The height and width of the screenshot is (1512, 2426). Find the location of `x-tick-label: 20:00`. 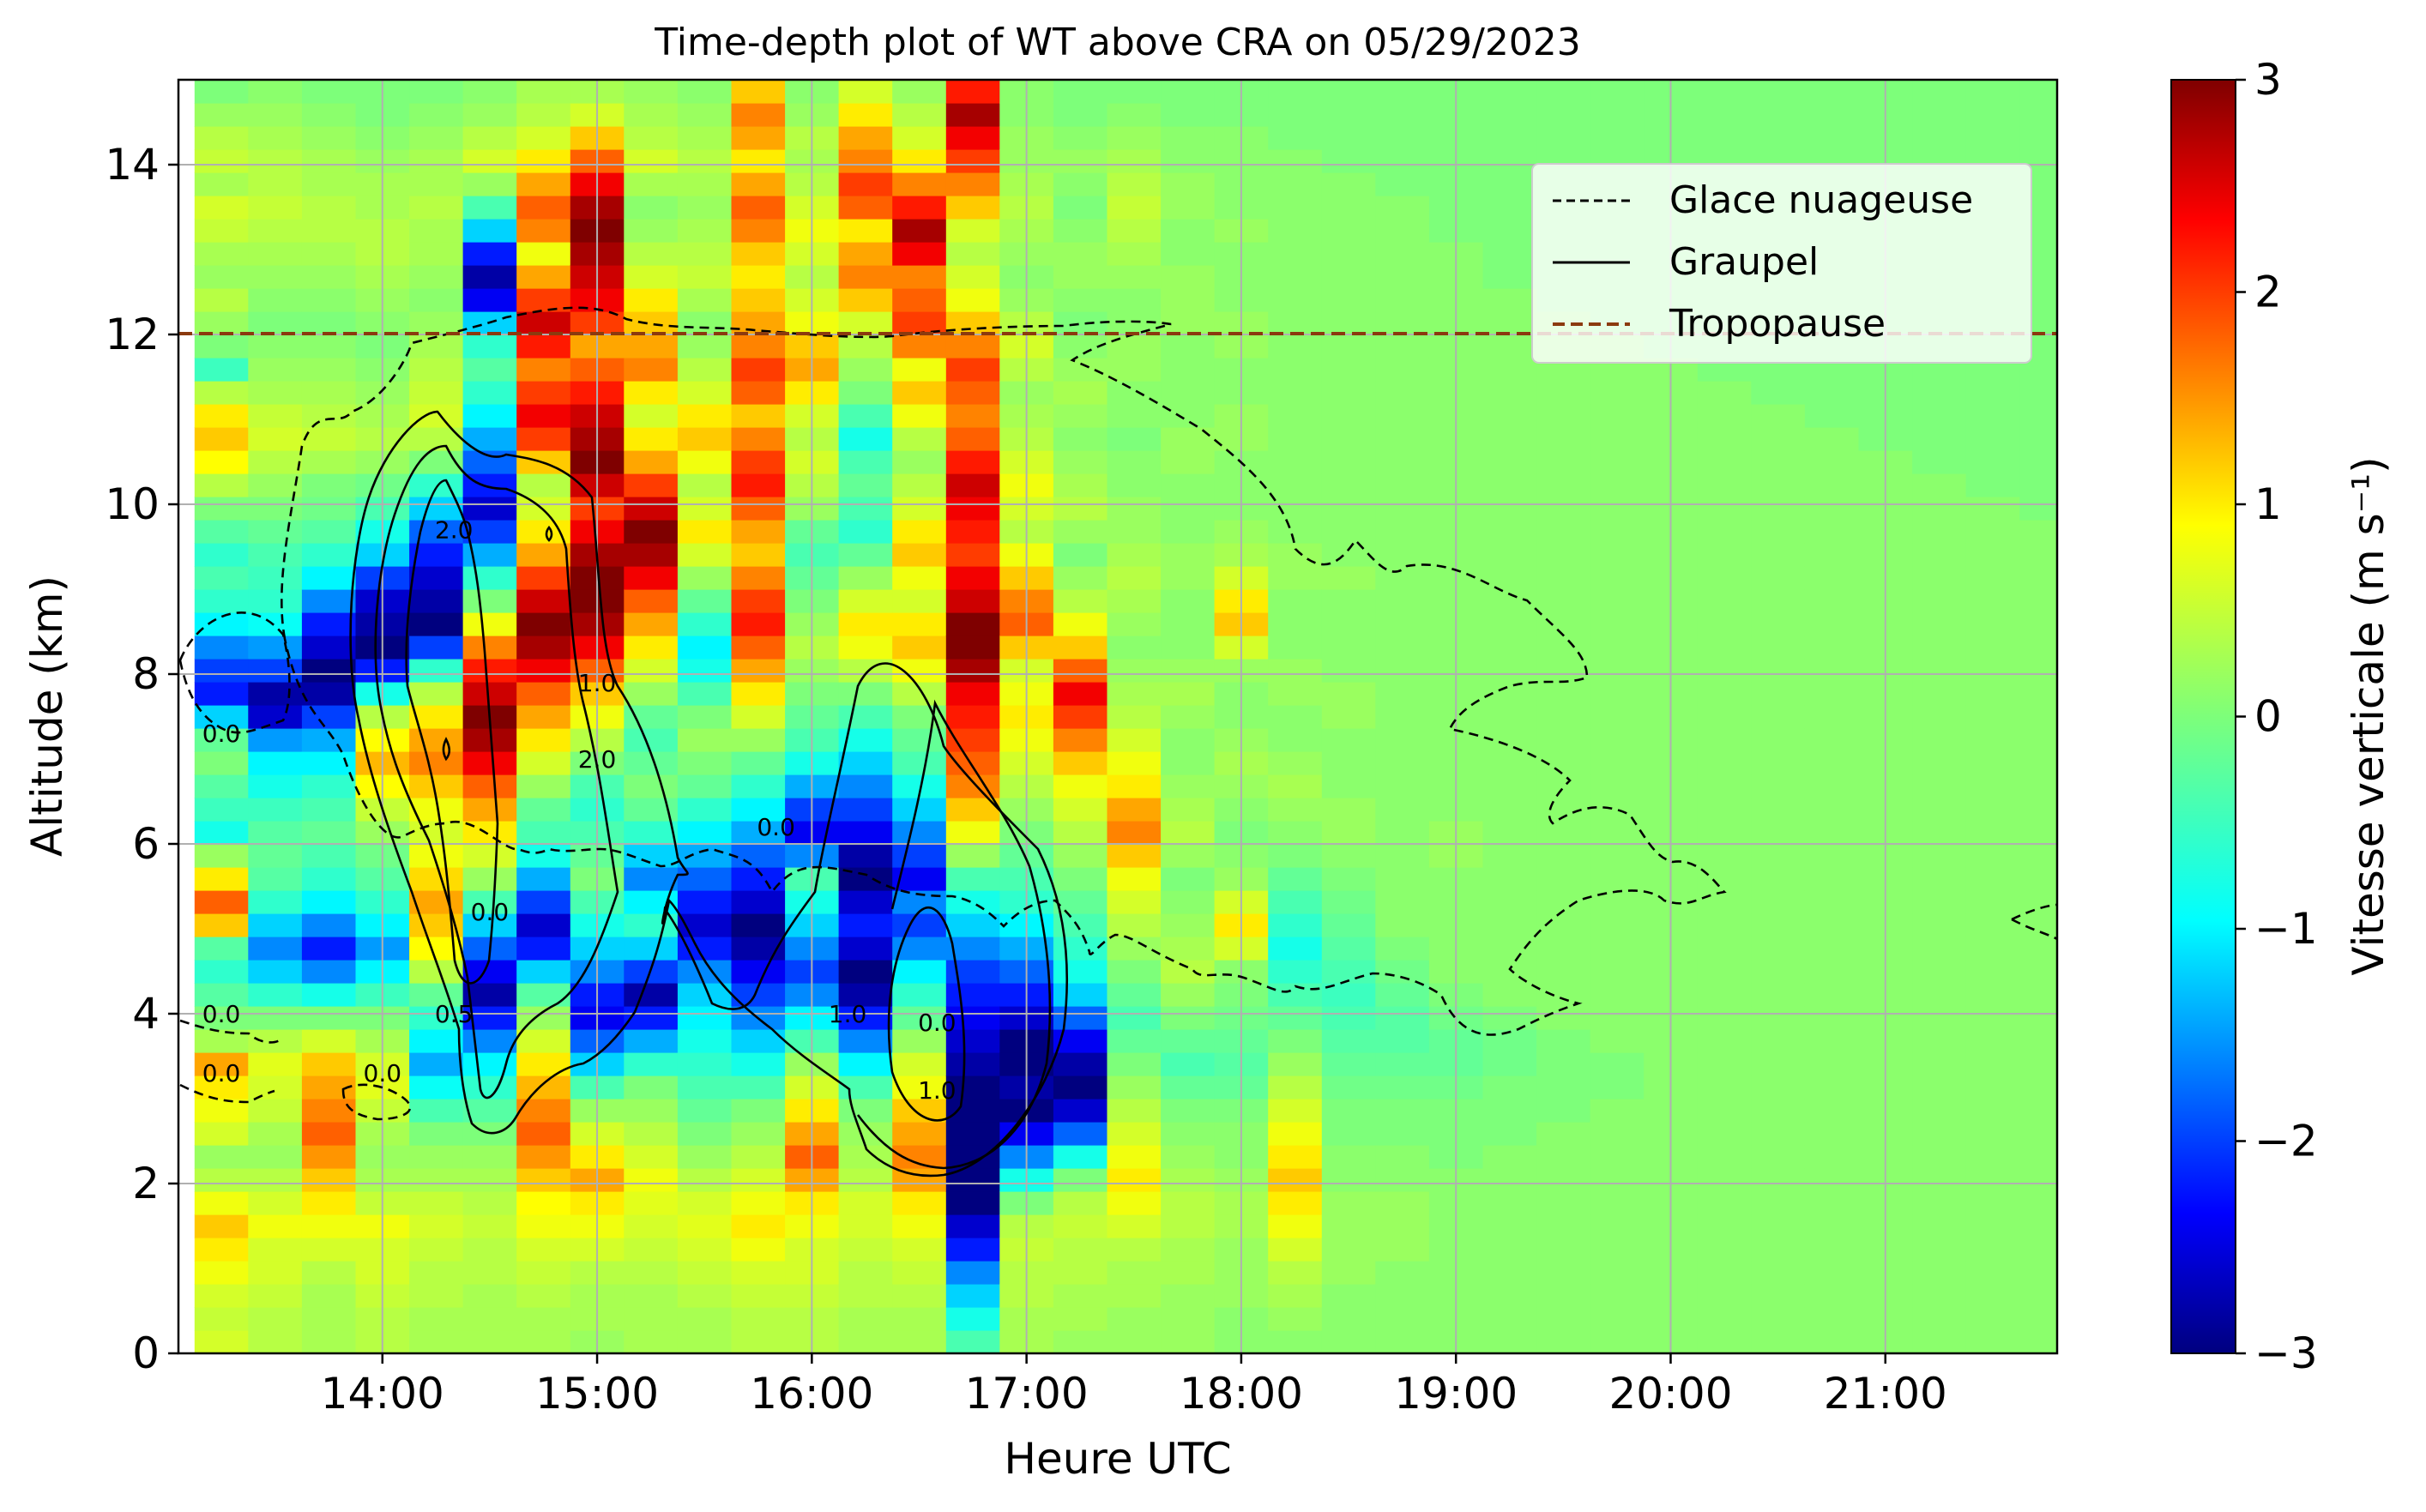

x-tick-label: 20:00 is located at coordinates (1670, 1394).